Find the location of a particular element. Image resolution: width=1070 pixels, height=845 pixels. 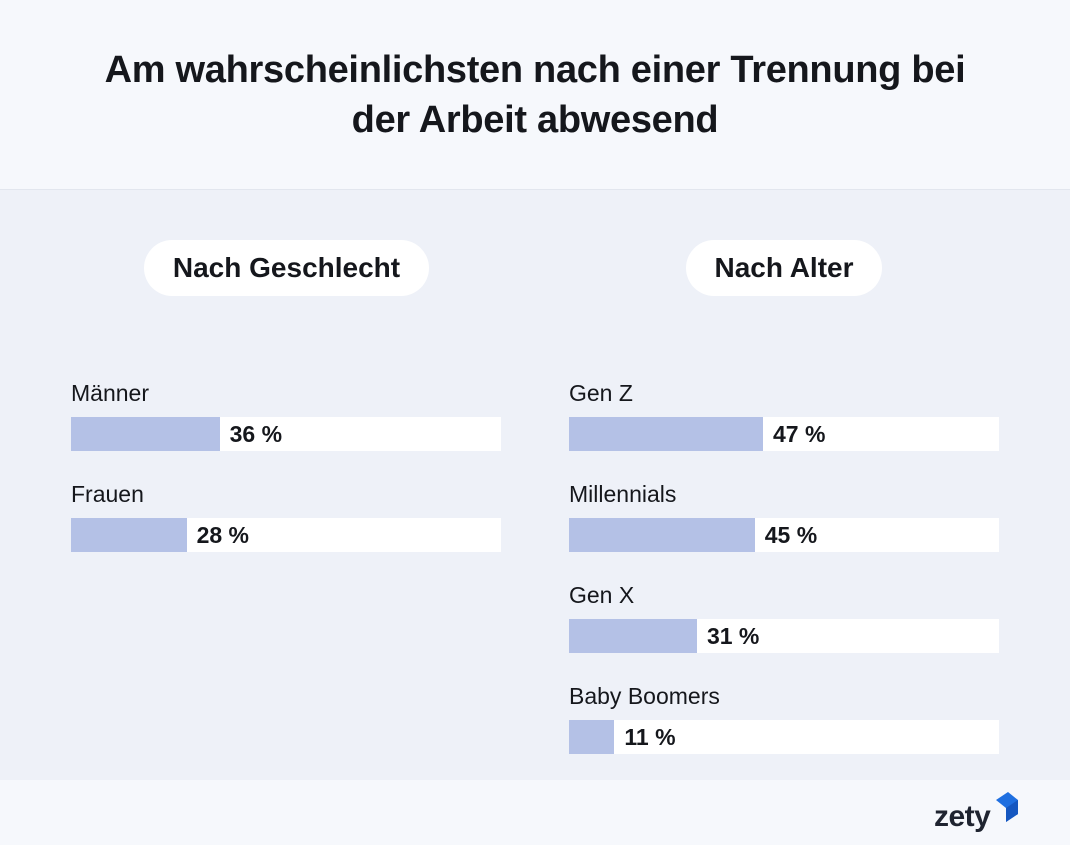

bar-row: Gen X 31 % is located at coordinates (784, 632).